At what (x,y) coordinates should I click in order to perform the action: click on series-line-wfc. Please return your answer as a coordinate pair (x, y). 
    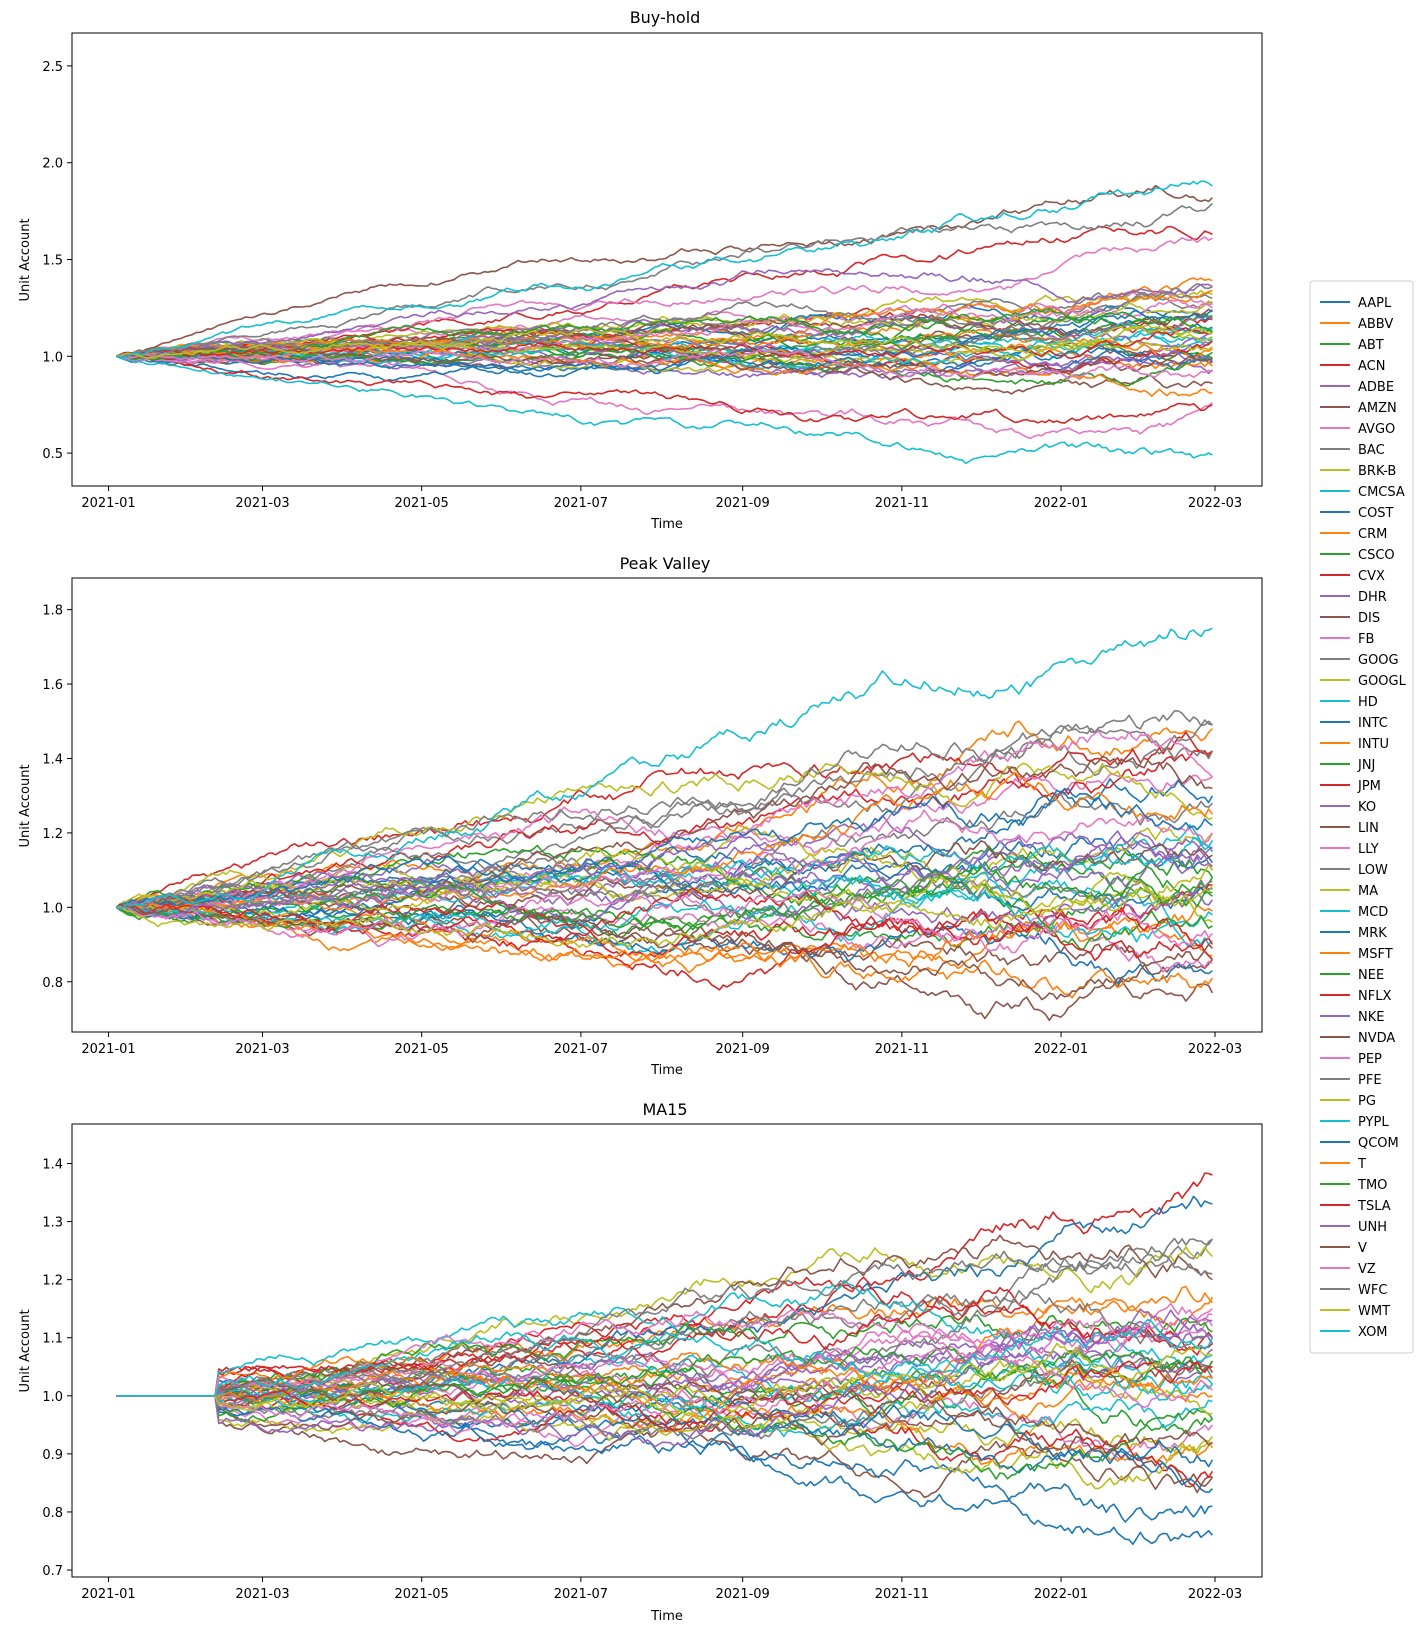
    Looking at the image, I should click on (664, 810).